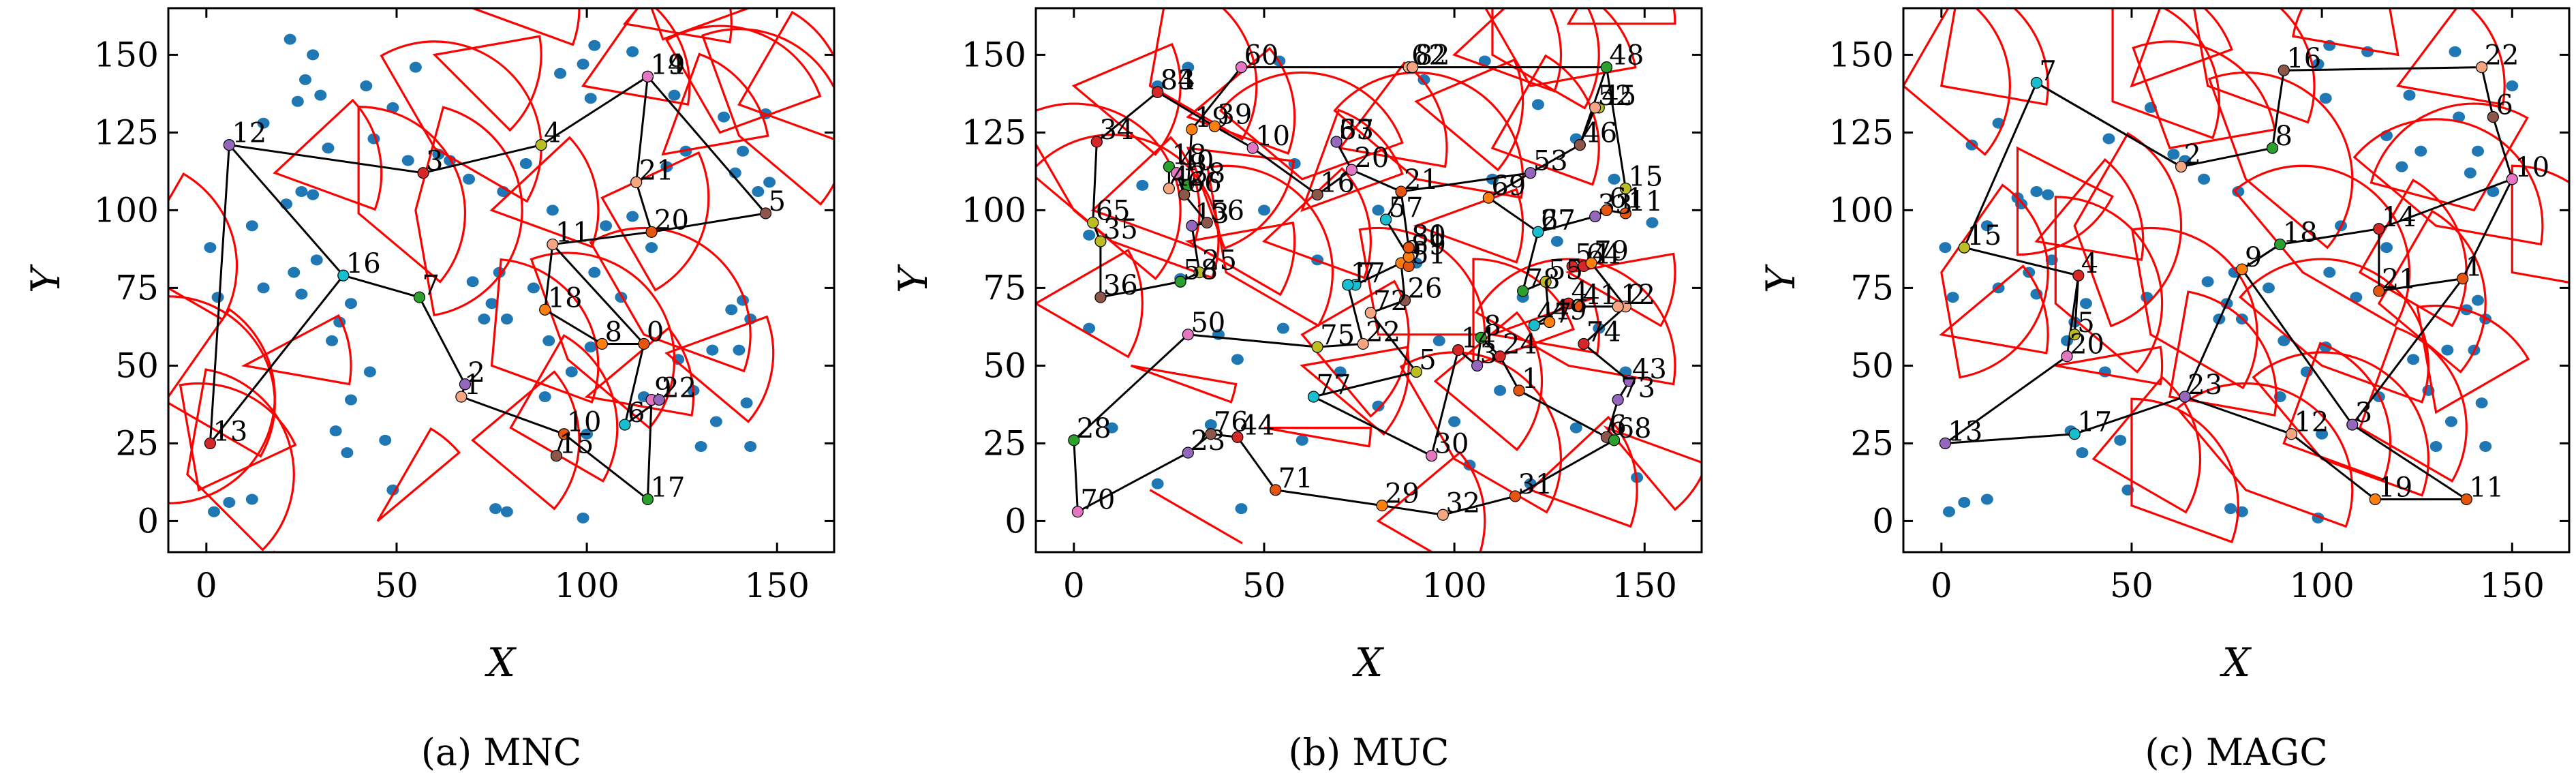 This screenshot has width=2576, height=773. I want to click on sensor-label: 11, so click(1645, 202).